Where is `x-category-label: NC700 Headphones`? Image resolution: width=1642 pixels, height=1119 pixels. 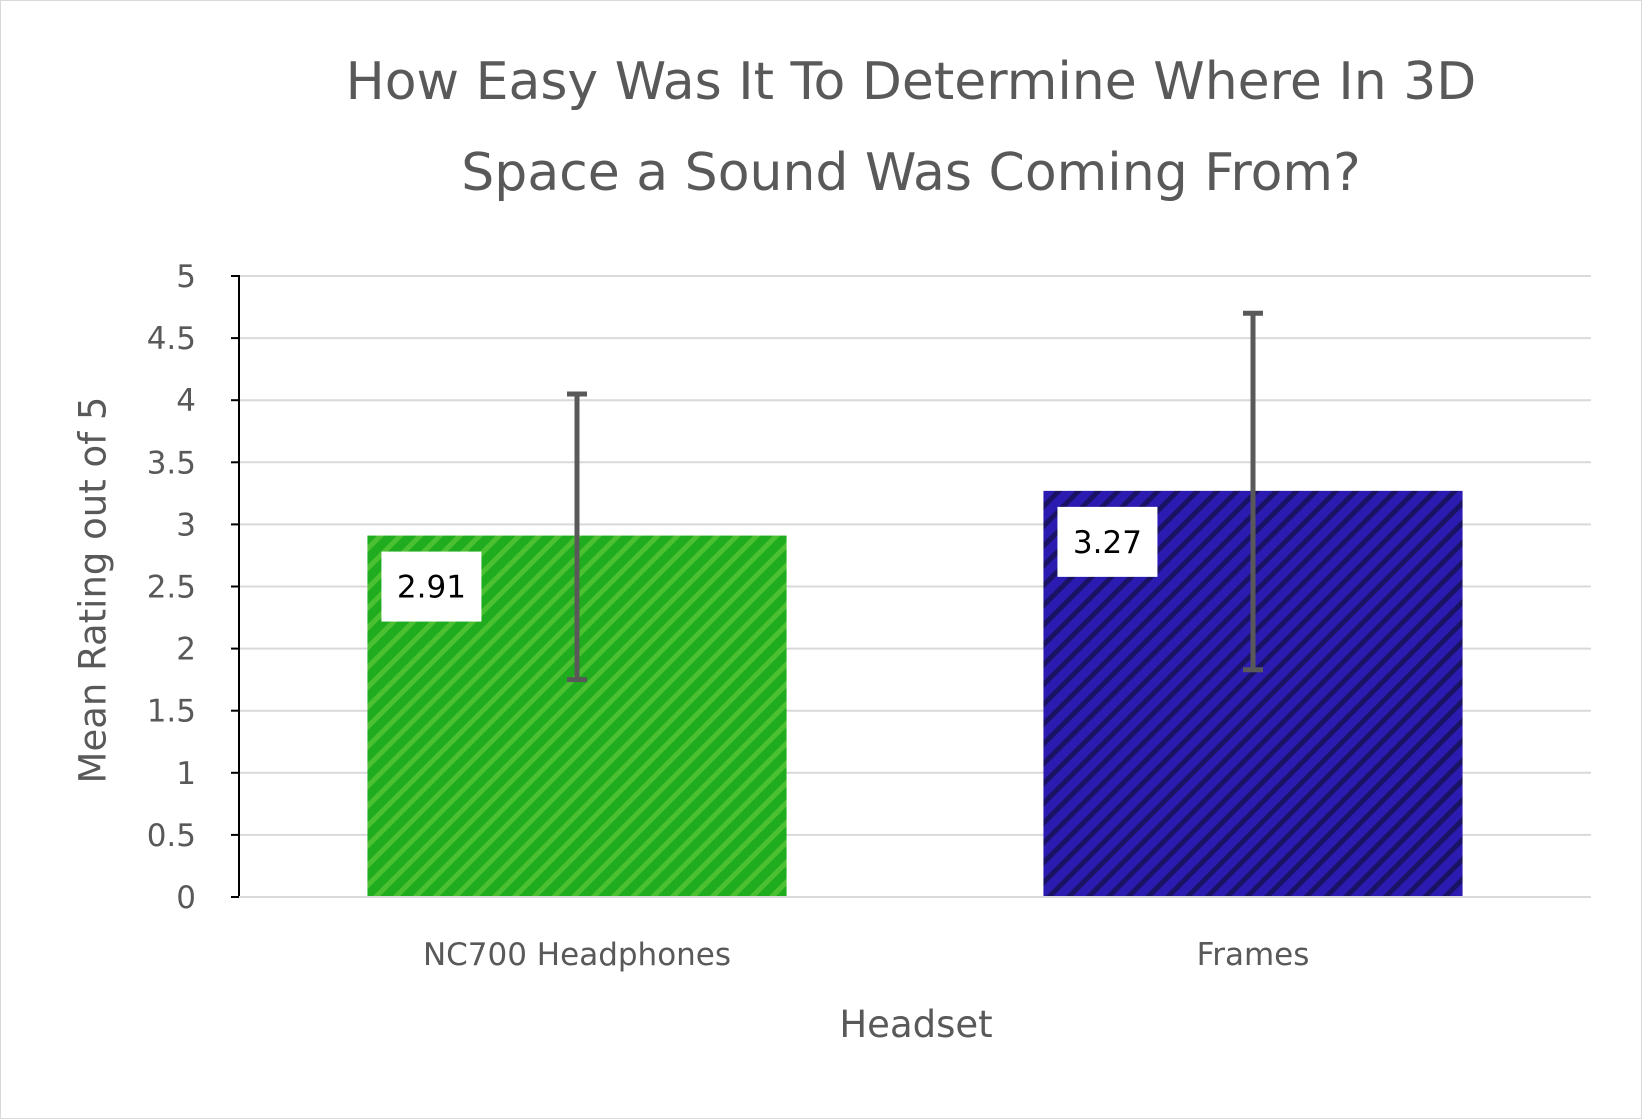
x-category-label: NC700 Headphones is located at coordinates (577, 955).